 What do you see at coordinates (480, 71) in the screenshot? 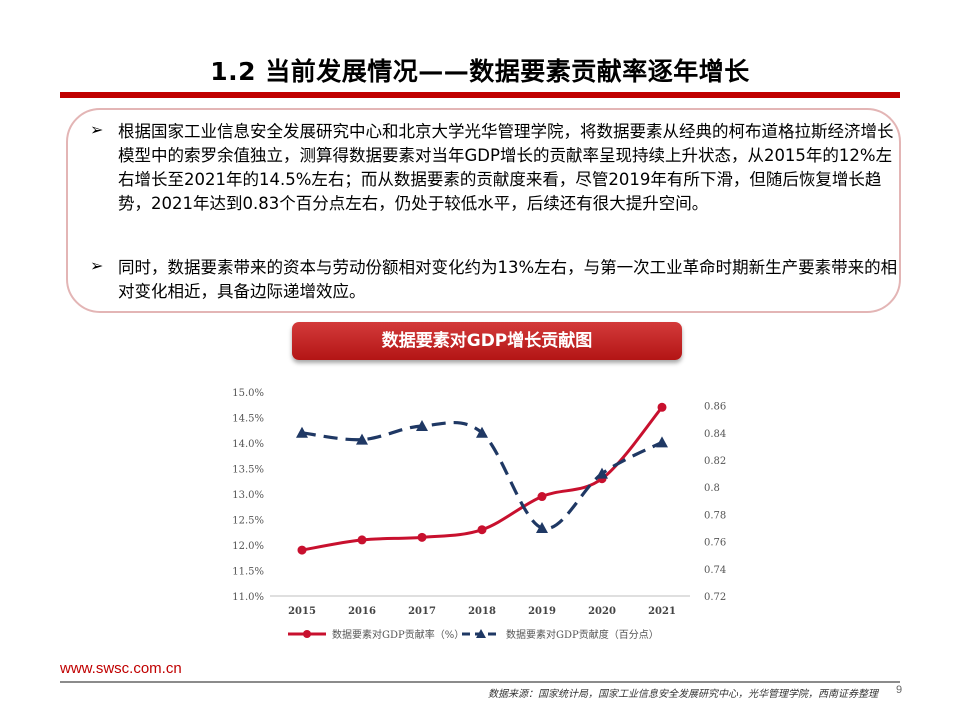
I see `page-title: 1.2 当前发展情况——数据要素贡献率逐年增长` at bounding box center [480, 71].